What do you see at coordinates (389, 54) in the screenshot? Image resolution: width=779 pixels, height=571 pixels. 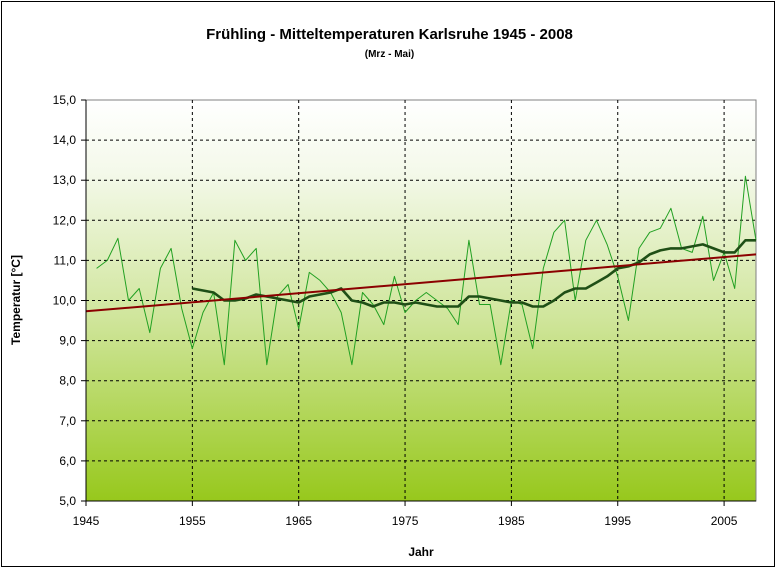 I see `chart-subtitle: (Mrz - Mai)` at bounding box center [389, 54].